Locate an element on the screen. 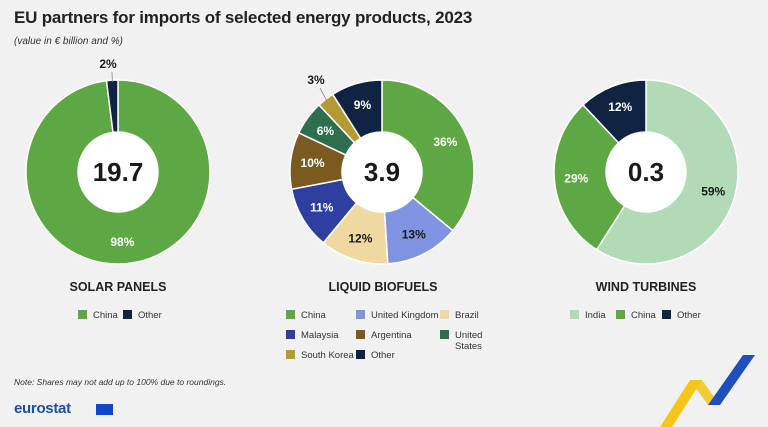 This screenshot has height=427, width=768. legend-label: South Korea is located at coordinates (327, 355).